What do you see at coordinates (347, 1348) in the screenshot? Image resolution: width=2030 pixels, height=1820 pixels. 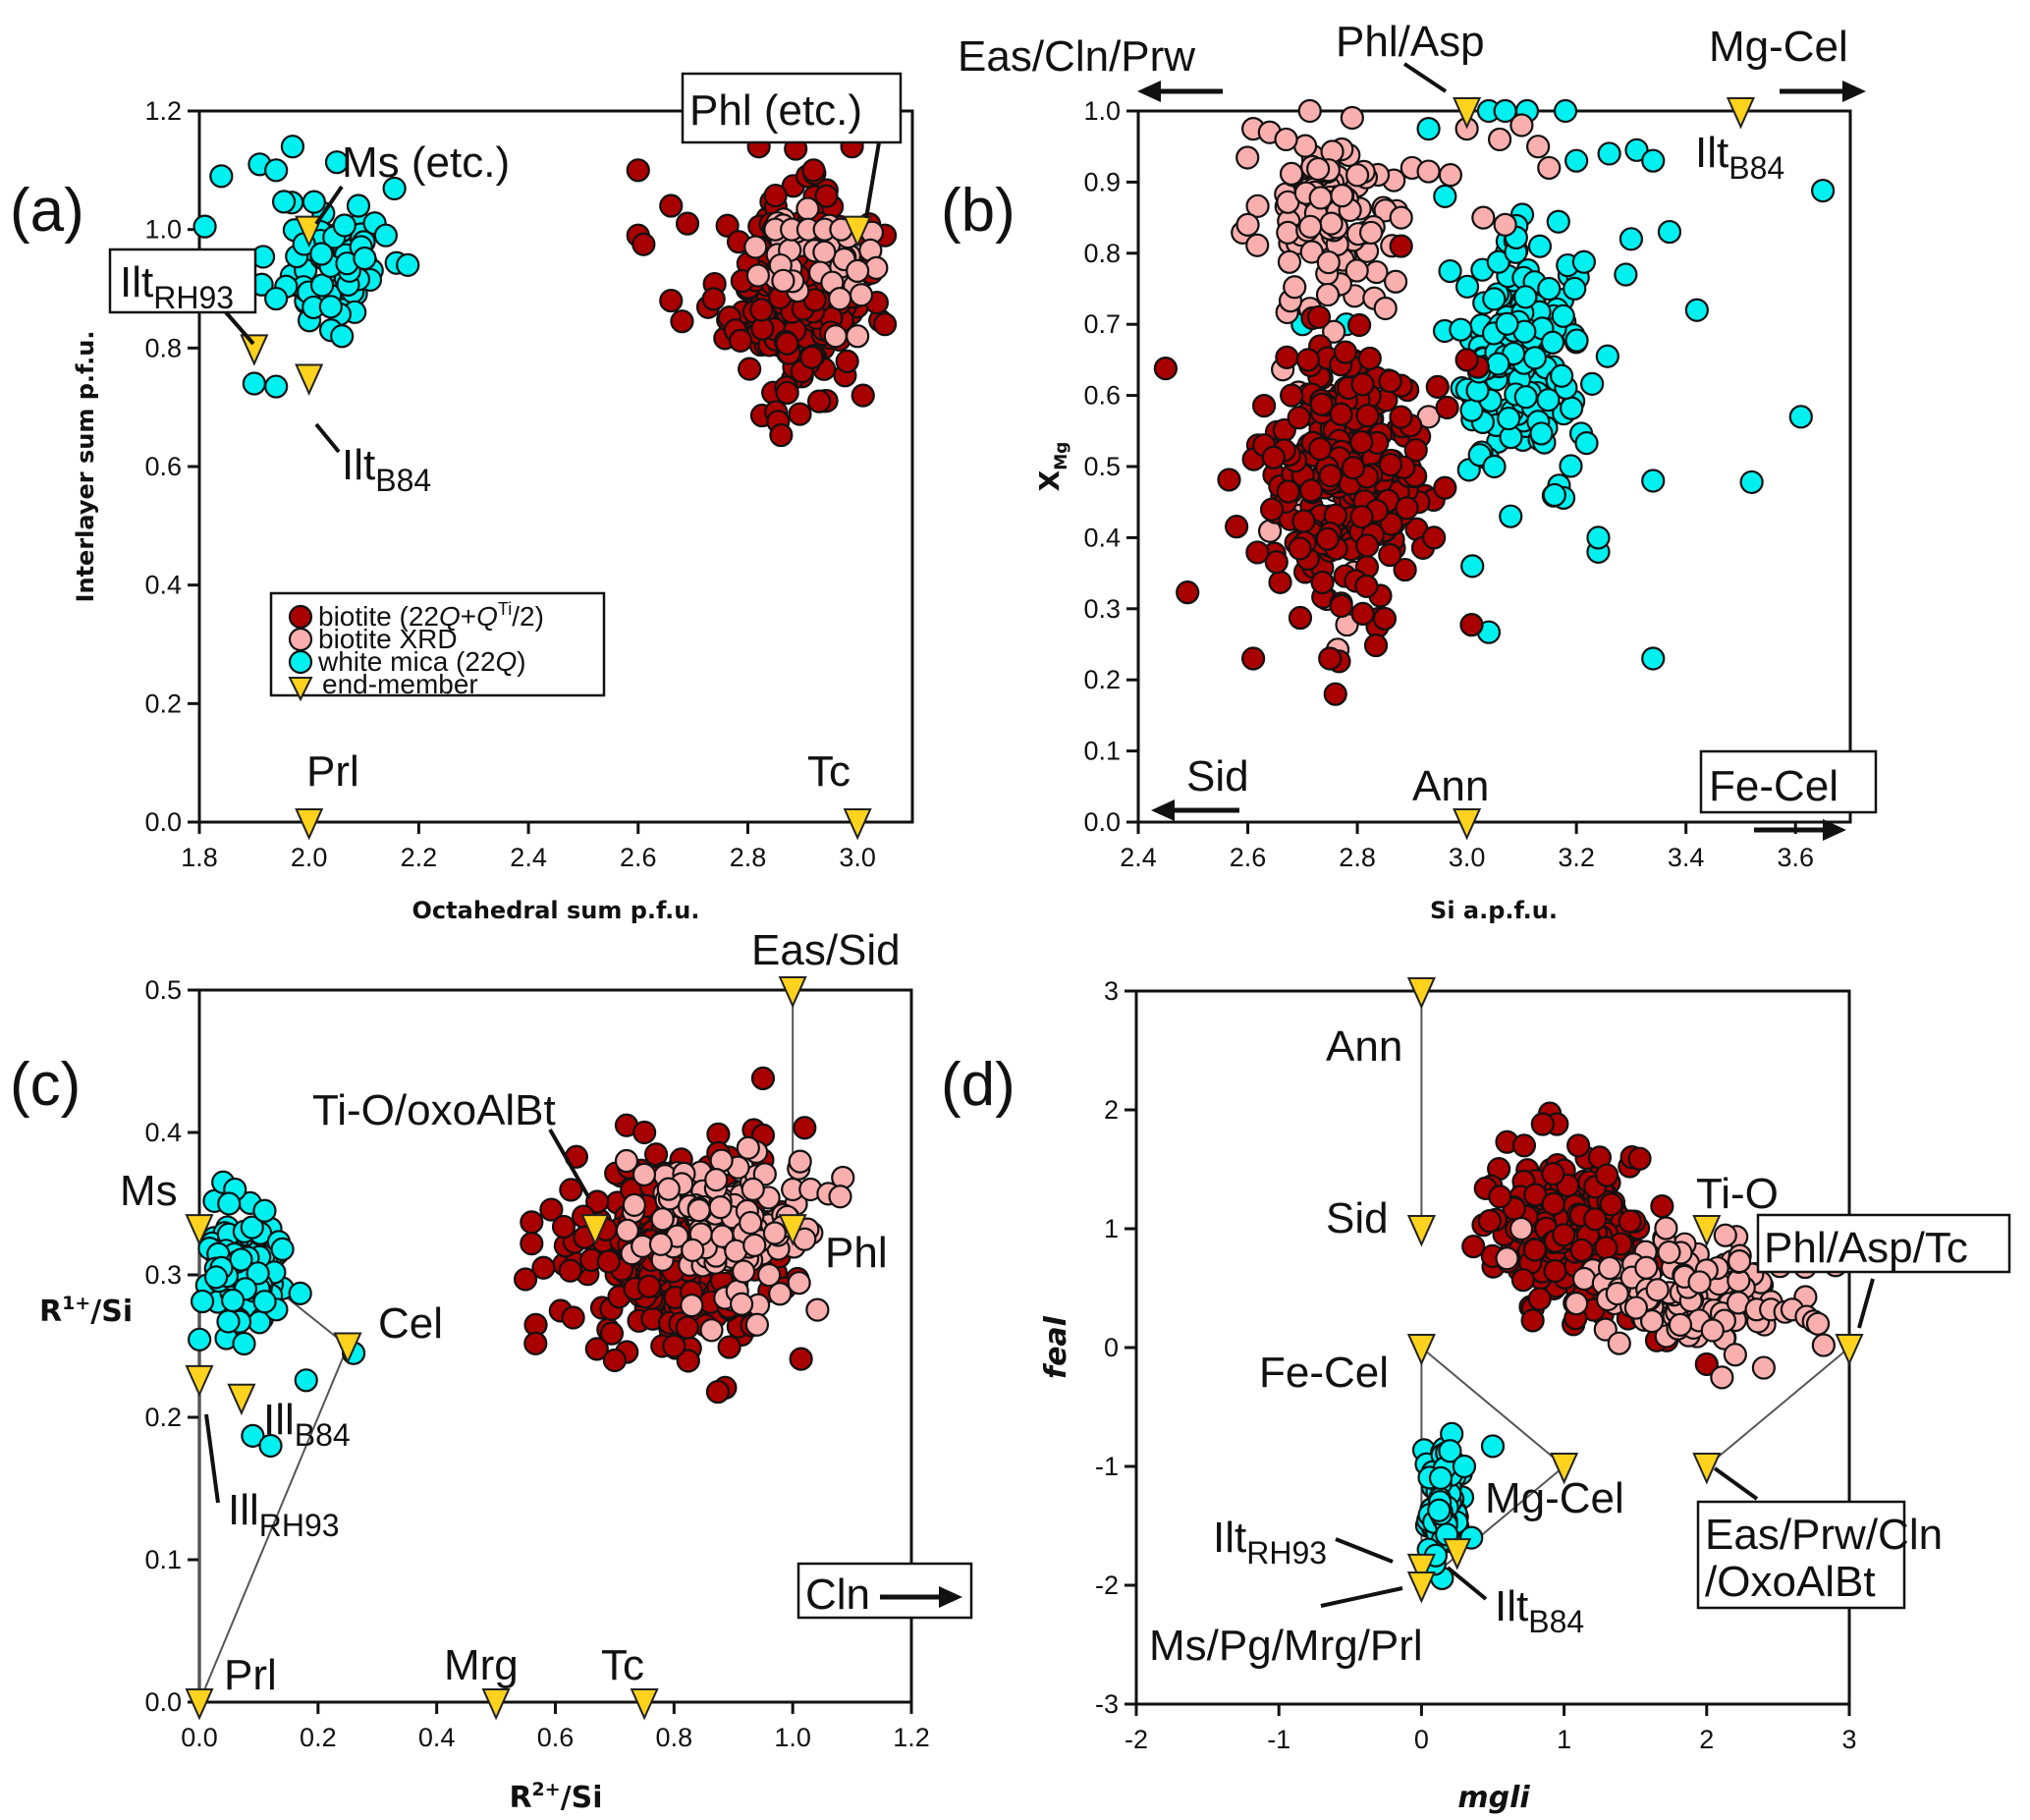 I see `end-member-marker-cel` at bounding box center [347, 1348].